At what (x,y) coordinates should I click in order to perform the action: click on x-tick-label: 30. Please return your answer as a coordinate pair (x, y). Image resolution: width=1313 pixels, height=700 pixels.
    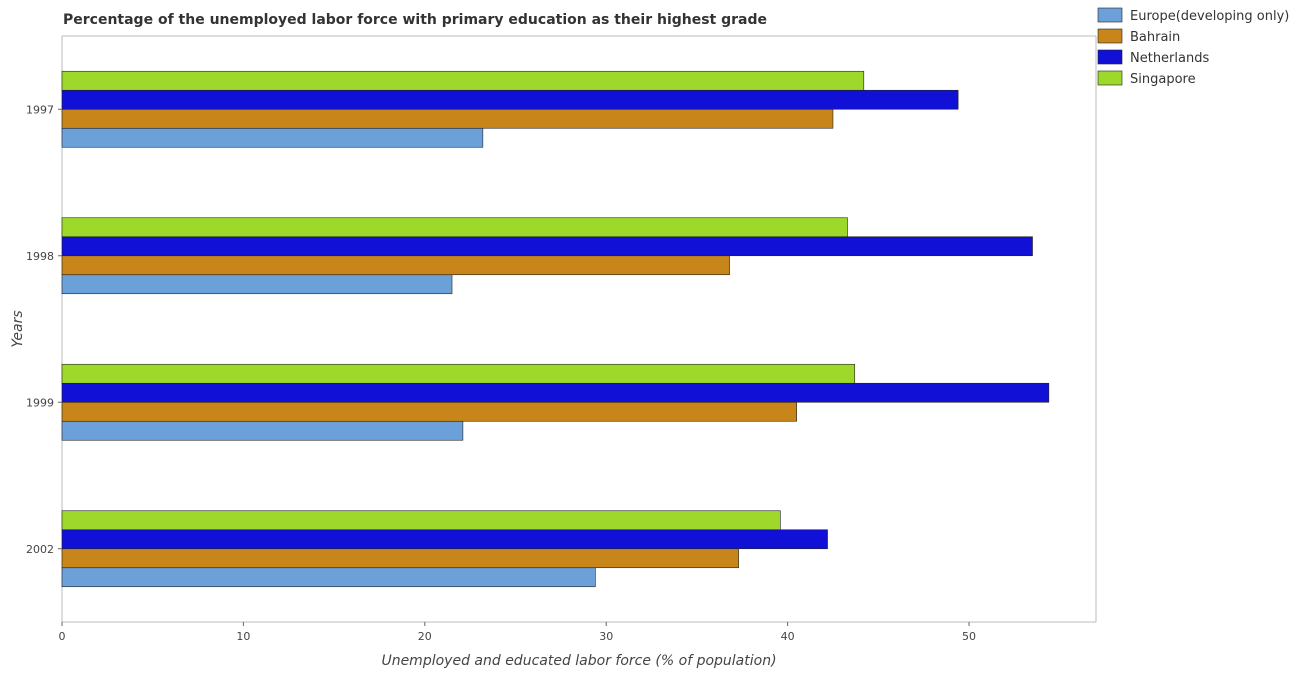
    Looking at the image, I should click on (606, 636).